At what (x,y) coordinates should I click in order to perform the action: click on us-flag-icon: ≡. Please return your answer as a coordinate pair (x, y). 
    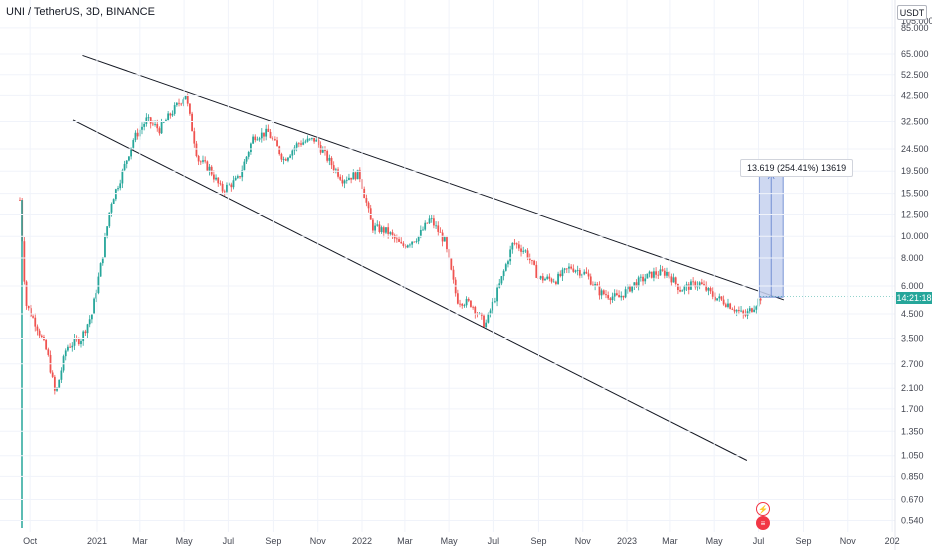
    Looking at the image, I should click on (763, 523).